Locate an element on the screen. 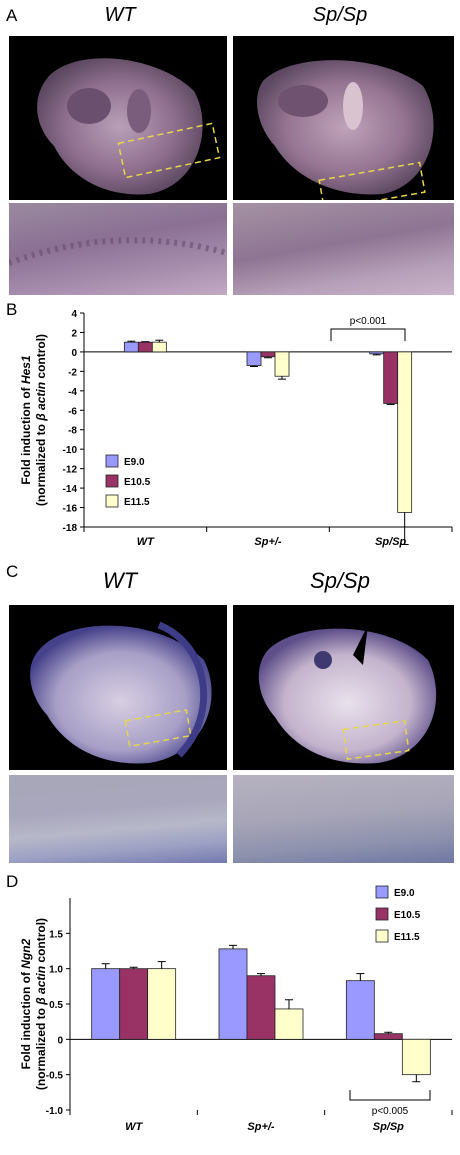 The height and width of the screenshot is (1155, 460). somite-closeup-spsp-c is located at coordinates (343, 819).